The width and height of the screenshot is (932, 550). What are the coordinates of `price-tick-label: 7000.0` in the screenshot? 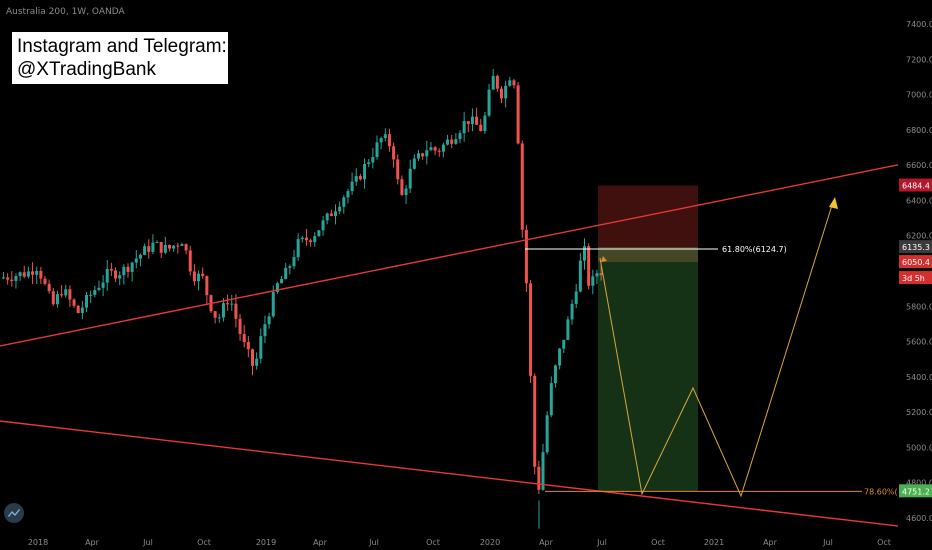 It's located at (919, 95).